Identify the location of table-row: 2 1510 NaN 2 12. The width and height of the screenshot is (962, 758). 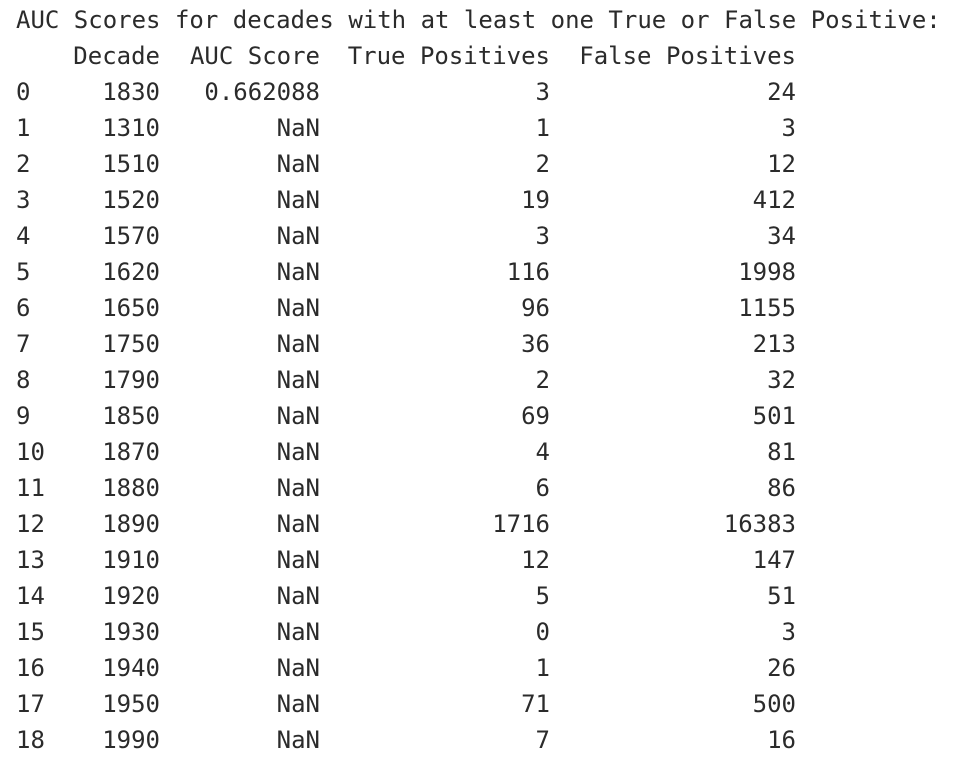
(478, 164).